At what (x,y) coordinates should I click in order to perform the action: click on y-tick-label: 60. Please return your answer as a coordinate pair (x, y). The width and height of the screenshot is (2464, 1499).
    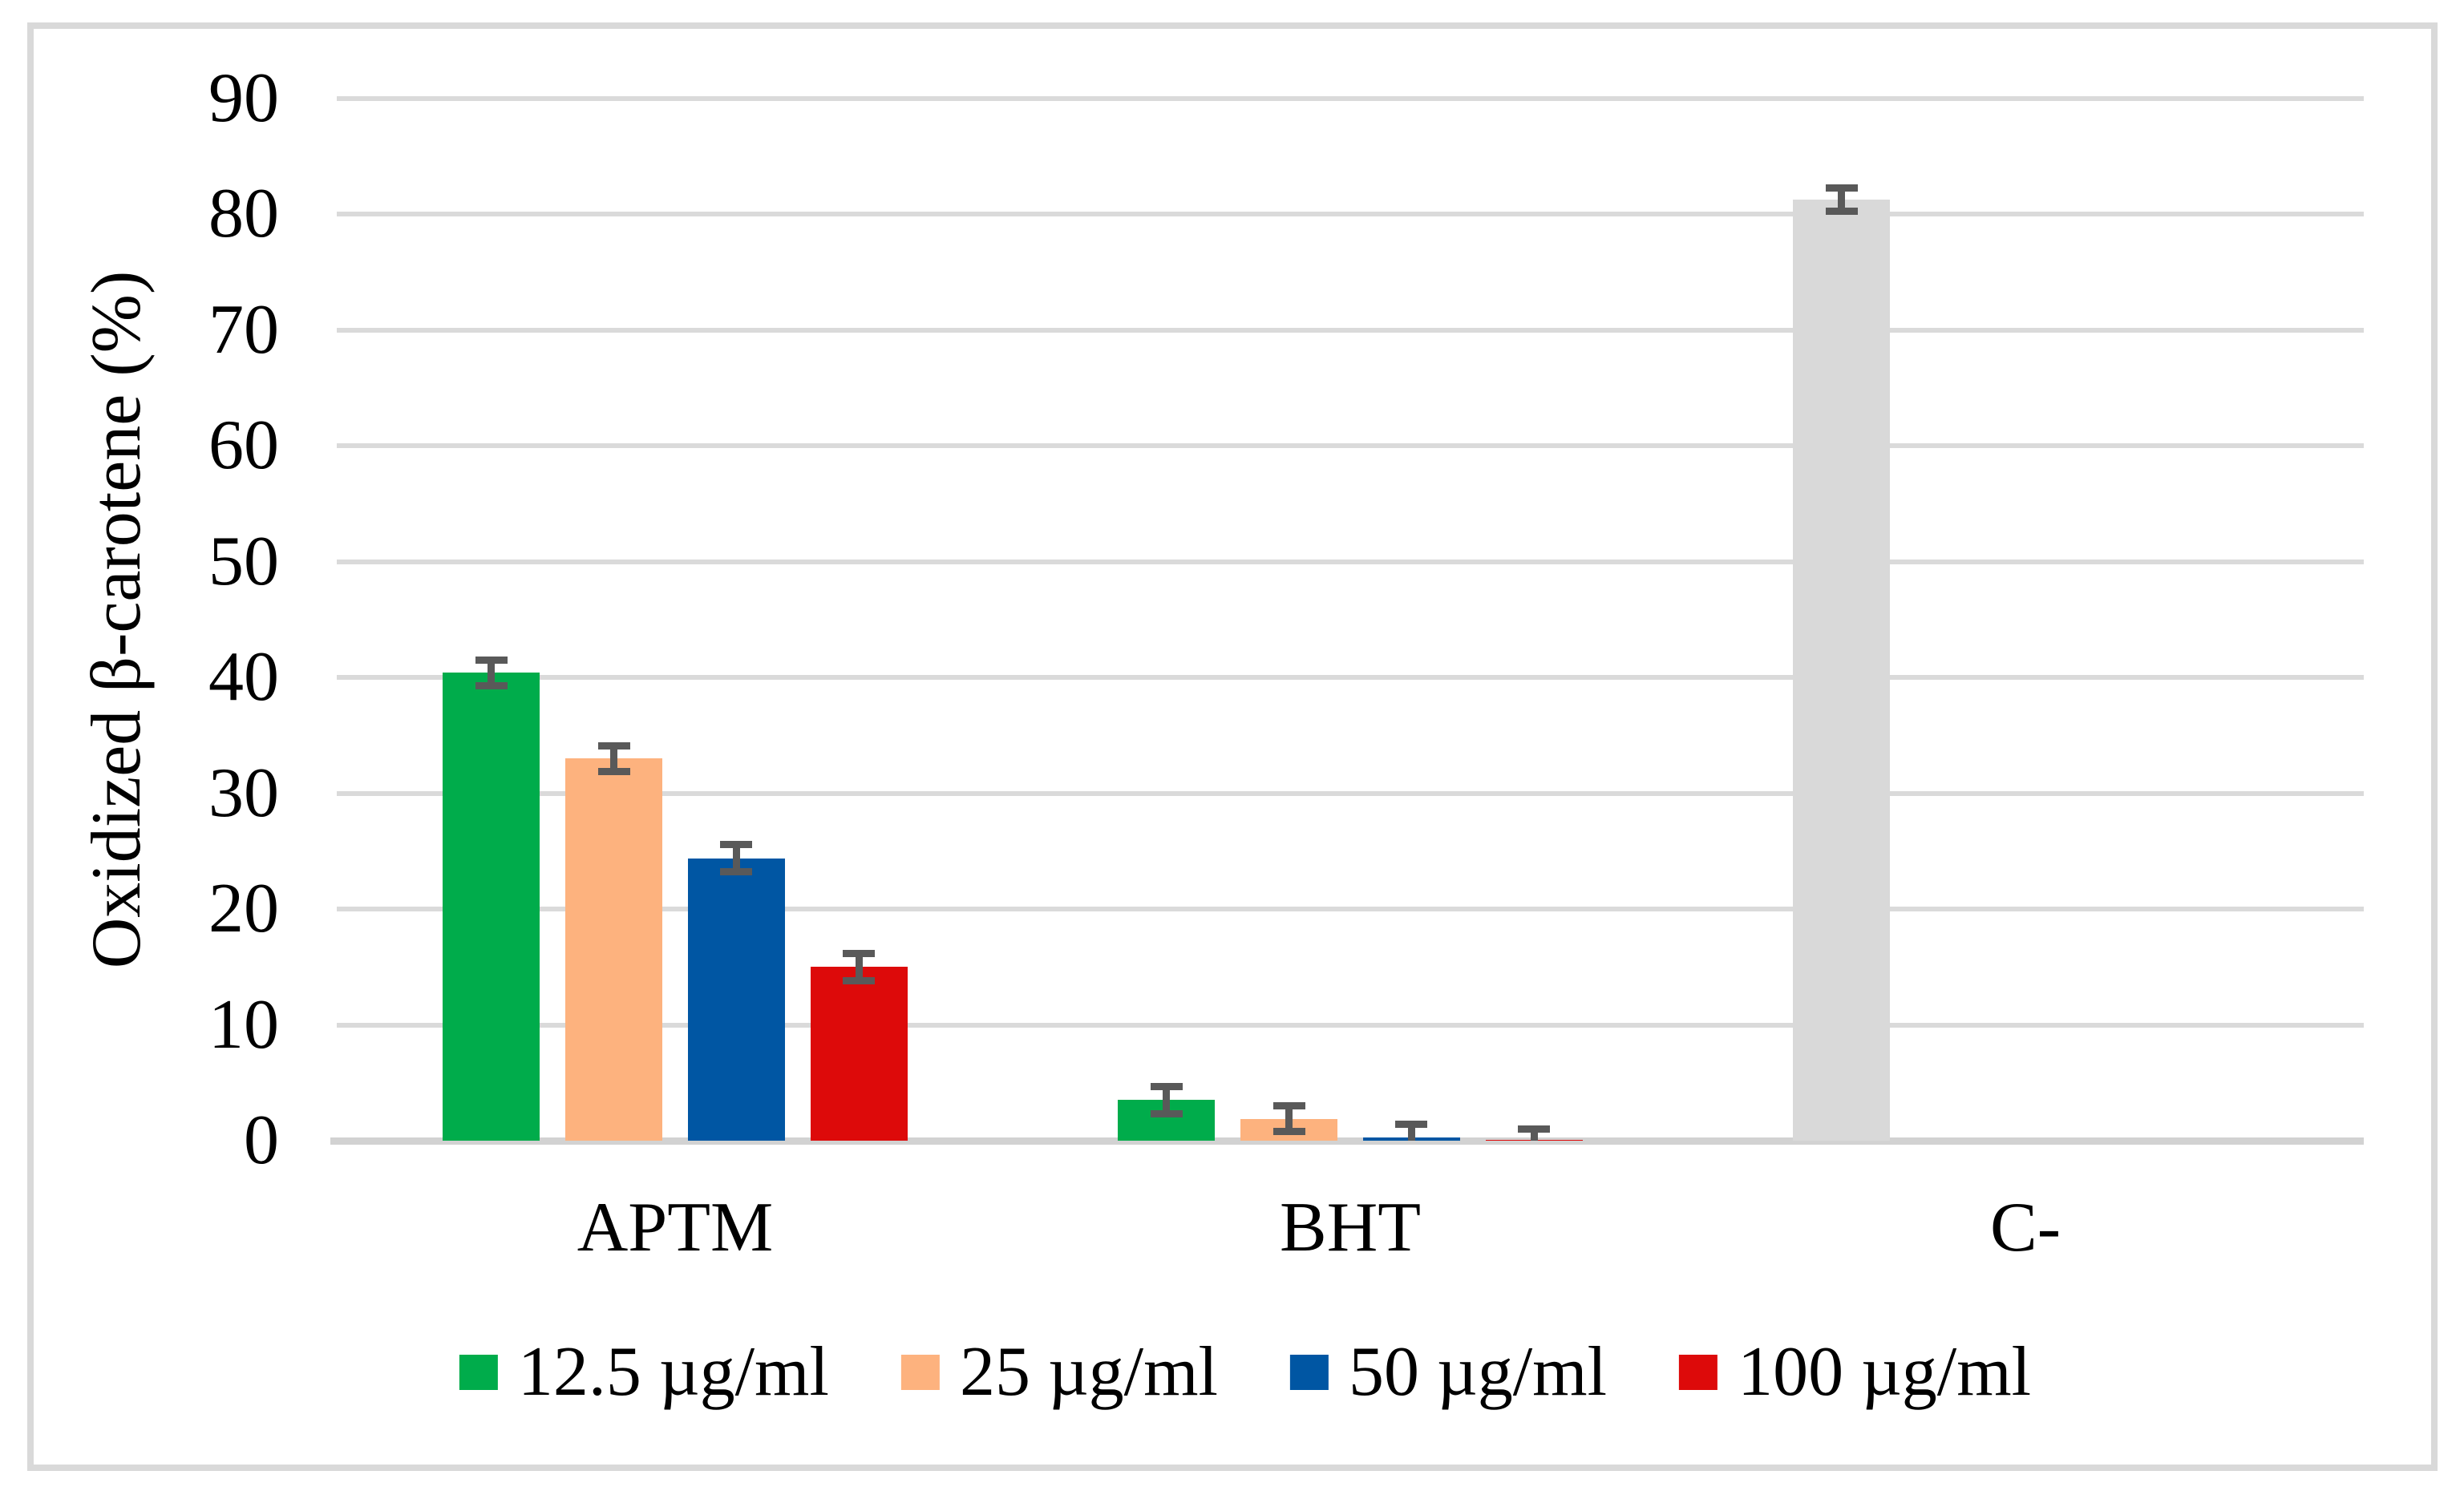
    Looking at the image, I should click on (243, 445).